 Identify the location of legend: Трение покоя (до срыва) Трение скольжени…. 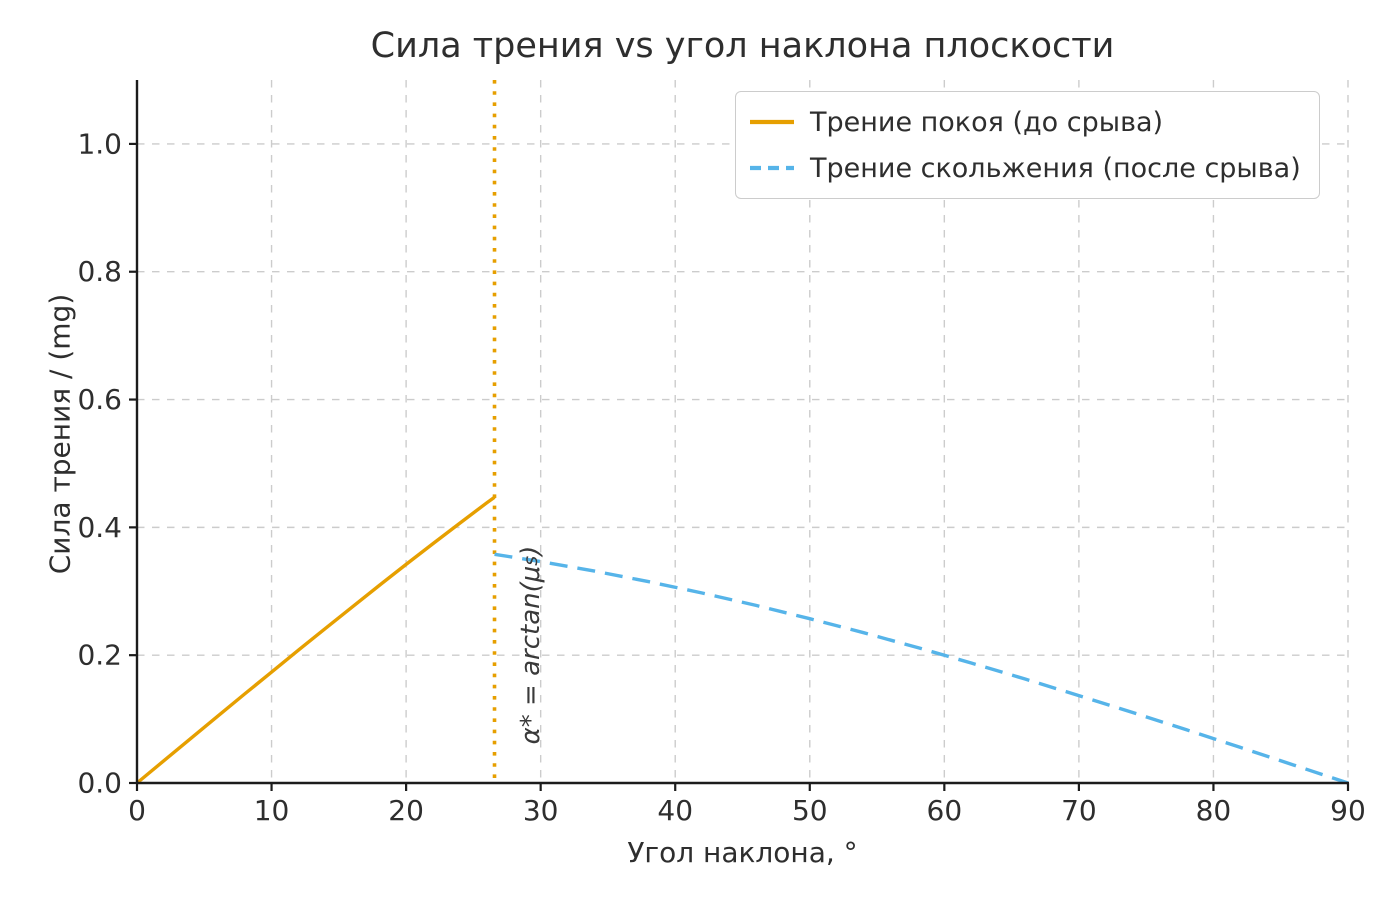
(1027, 145).